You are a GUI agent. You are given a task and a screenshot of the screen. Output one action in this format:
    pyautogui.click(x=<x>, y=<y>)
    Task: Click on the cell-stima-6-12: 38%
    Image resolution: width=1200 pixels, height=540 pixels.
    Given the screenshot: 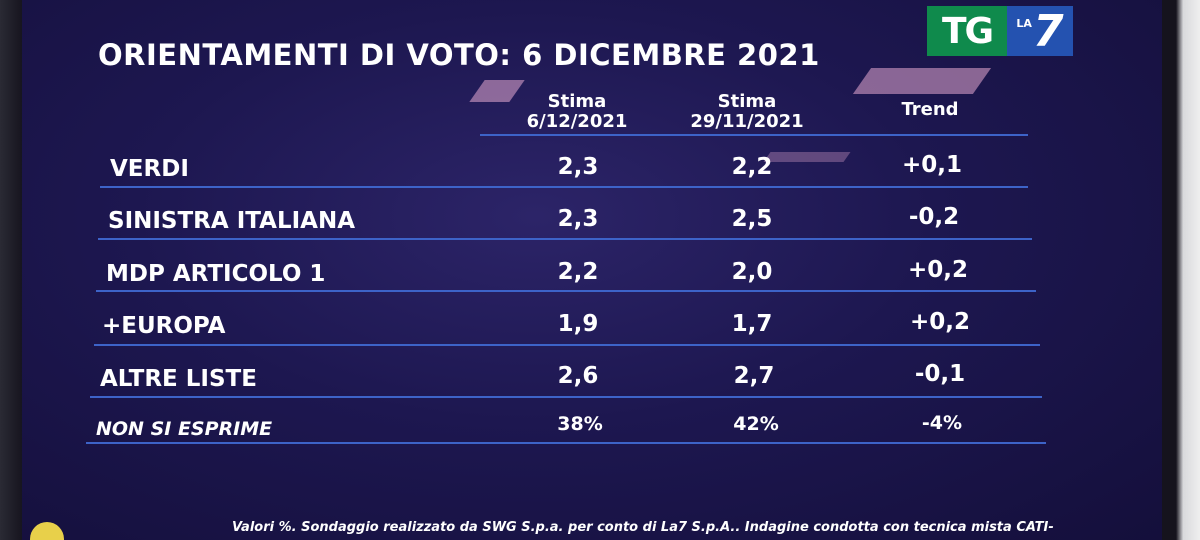 What is the action you would take?
    pyautogui.click(x=580, y=424)
    